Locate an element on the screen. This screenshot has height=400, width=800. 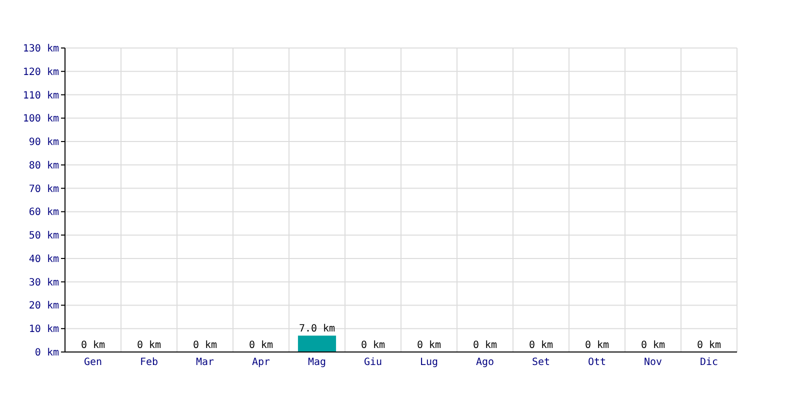
x-tick-label: Dic is located at coordinates (709, 362).